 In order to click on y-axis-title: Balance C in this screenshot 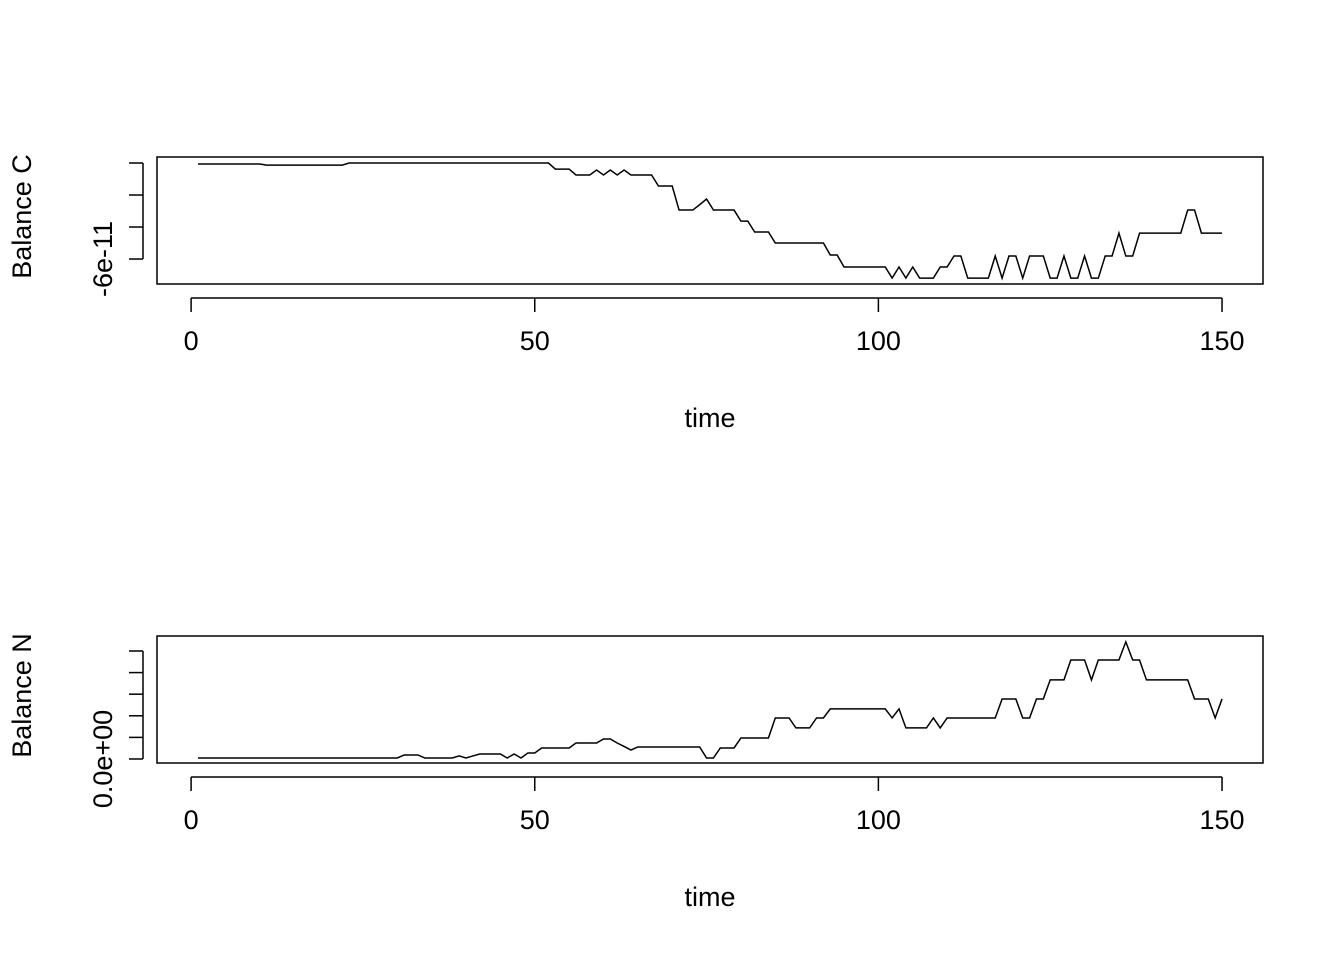, I will do `click(22, 216)`.